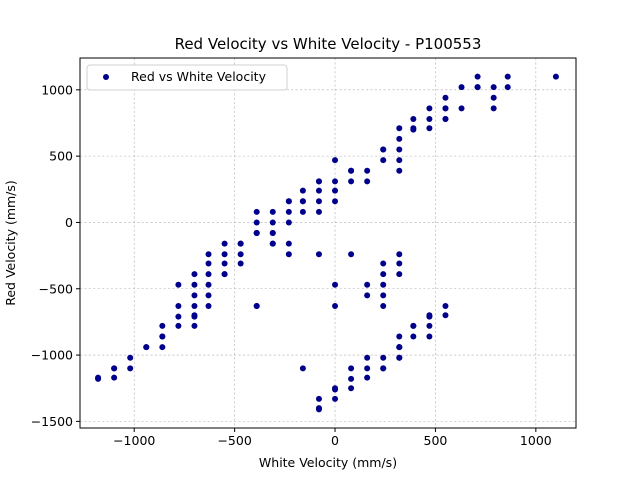 The width and height of the screenshot is (640, 480). I want to click on chart-title: Red Velocity vs White Velocity - P100553, so click(328, 44).